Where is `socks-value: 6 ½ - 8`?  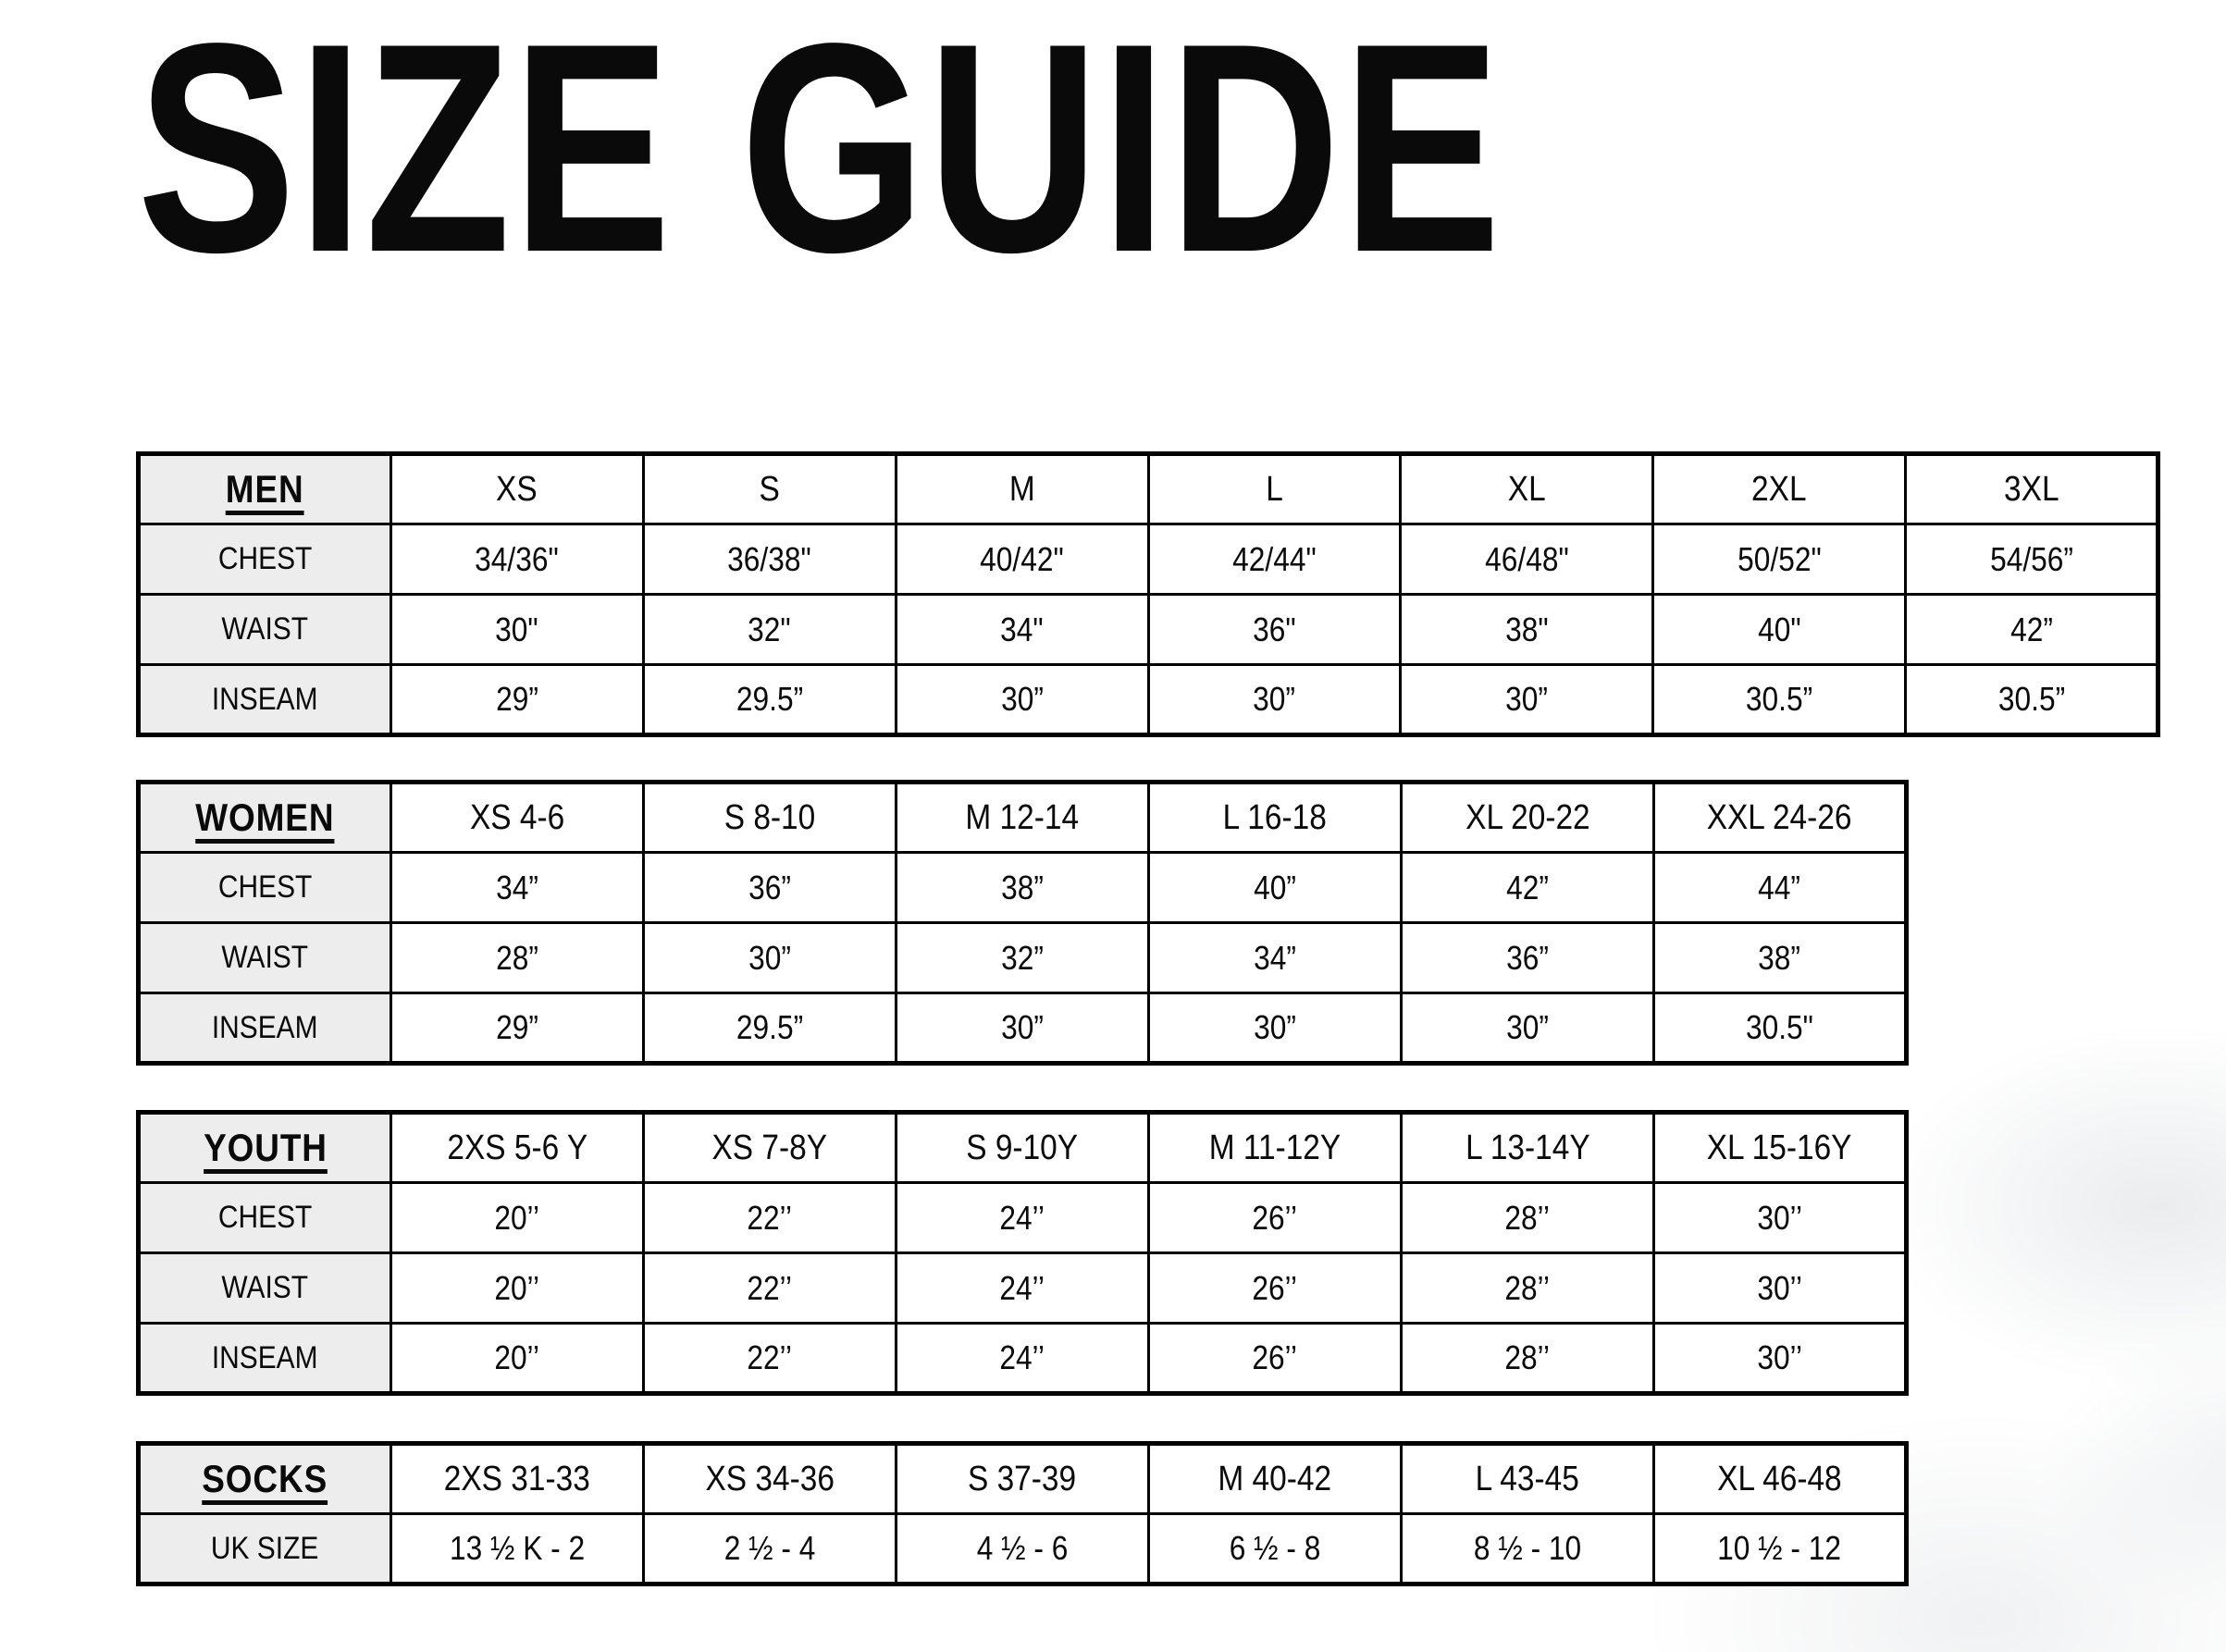
socks-value: 6 ½ - 8 is located at coordinates (1275, 1548).